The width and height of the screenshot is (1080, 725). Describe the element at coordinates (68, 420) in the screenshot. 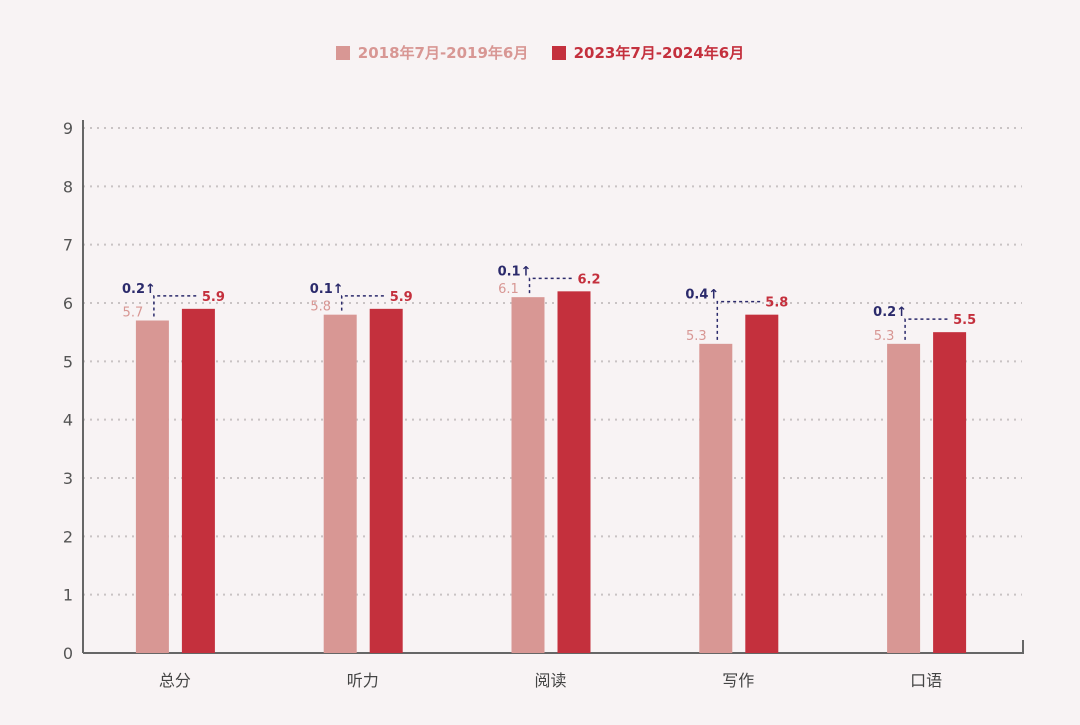

I see `y-tick-label: 4` at that location.